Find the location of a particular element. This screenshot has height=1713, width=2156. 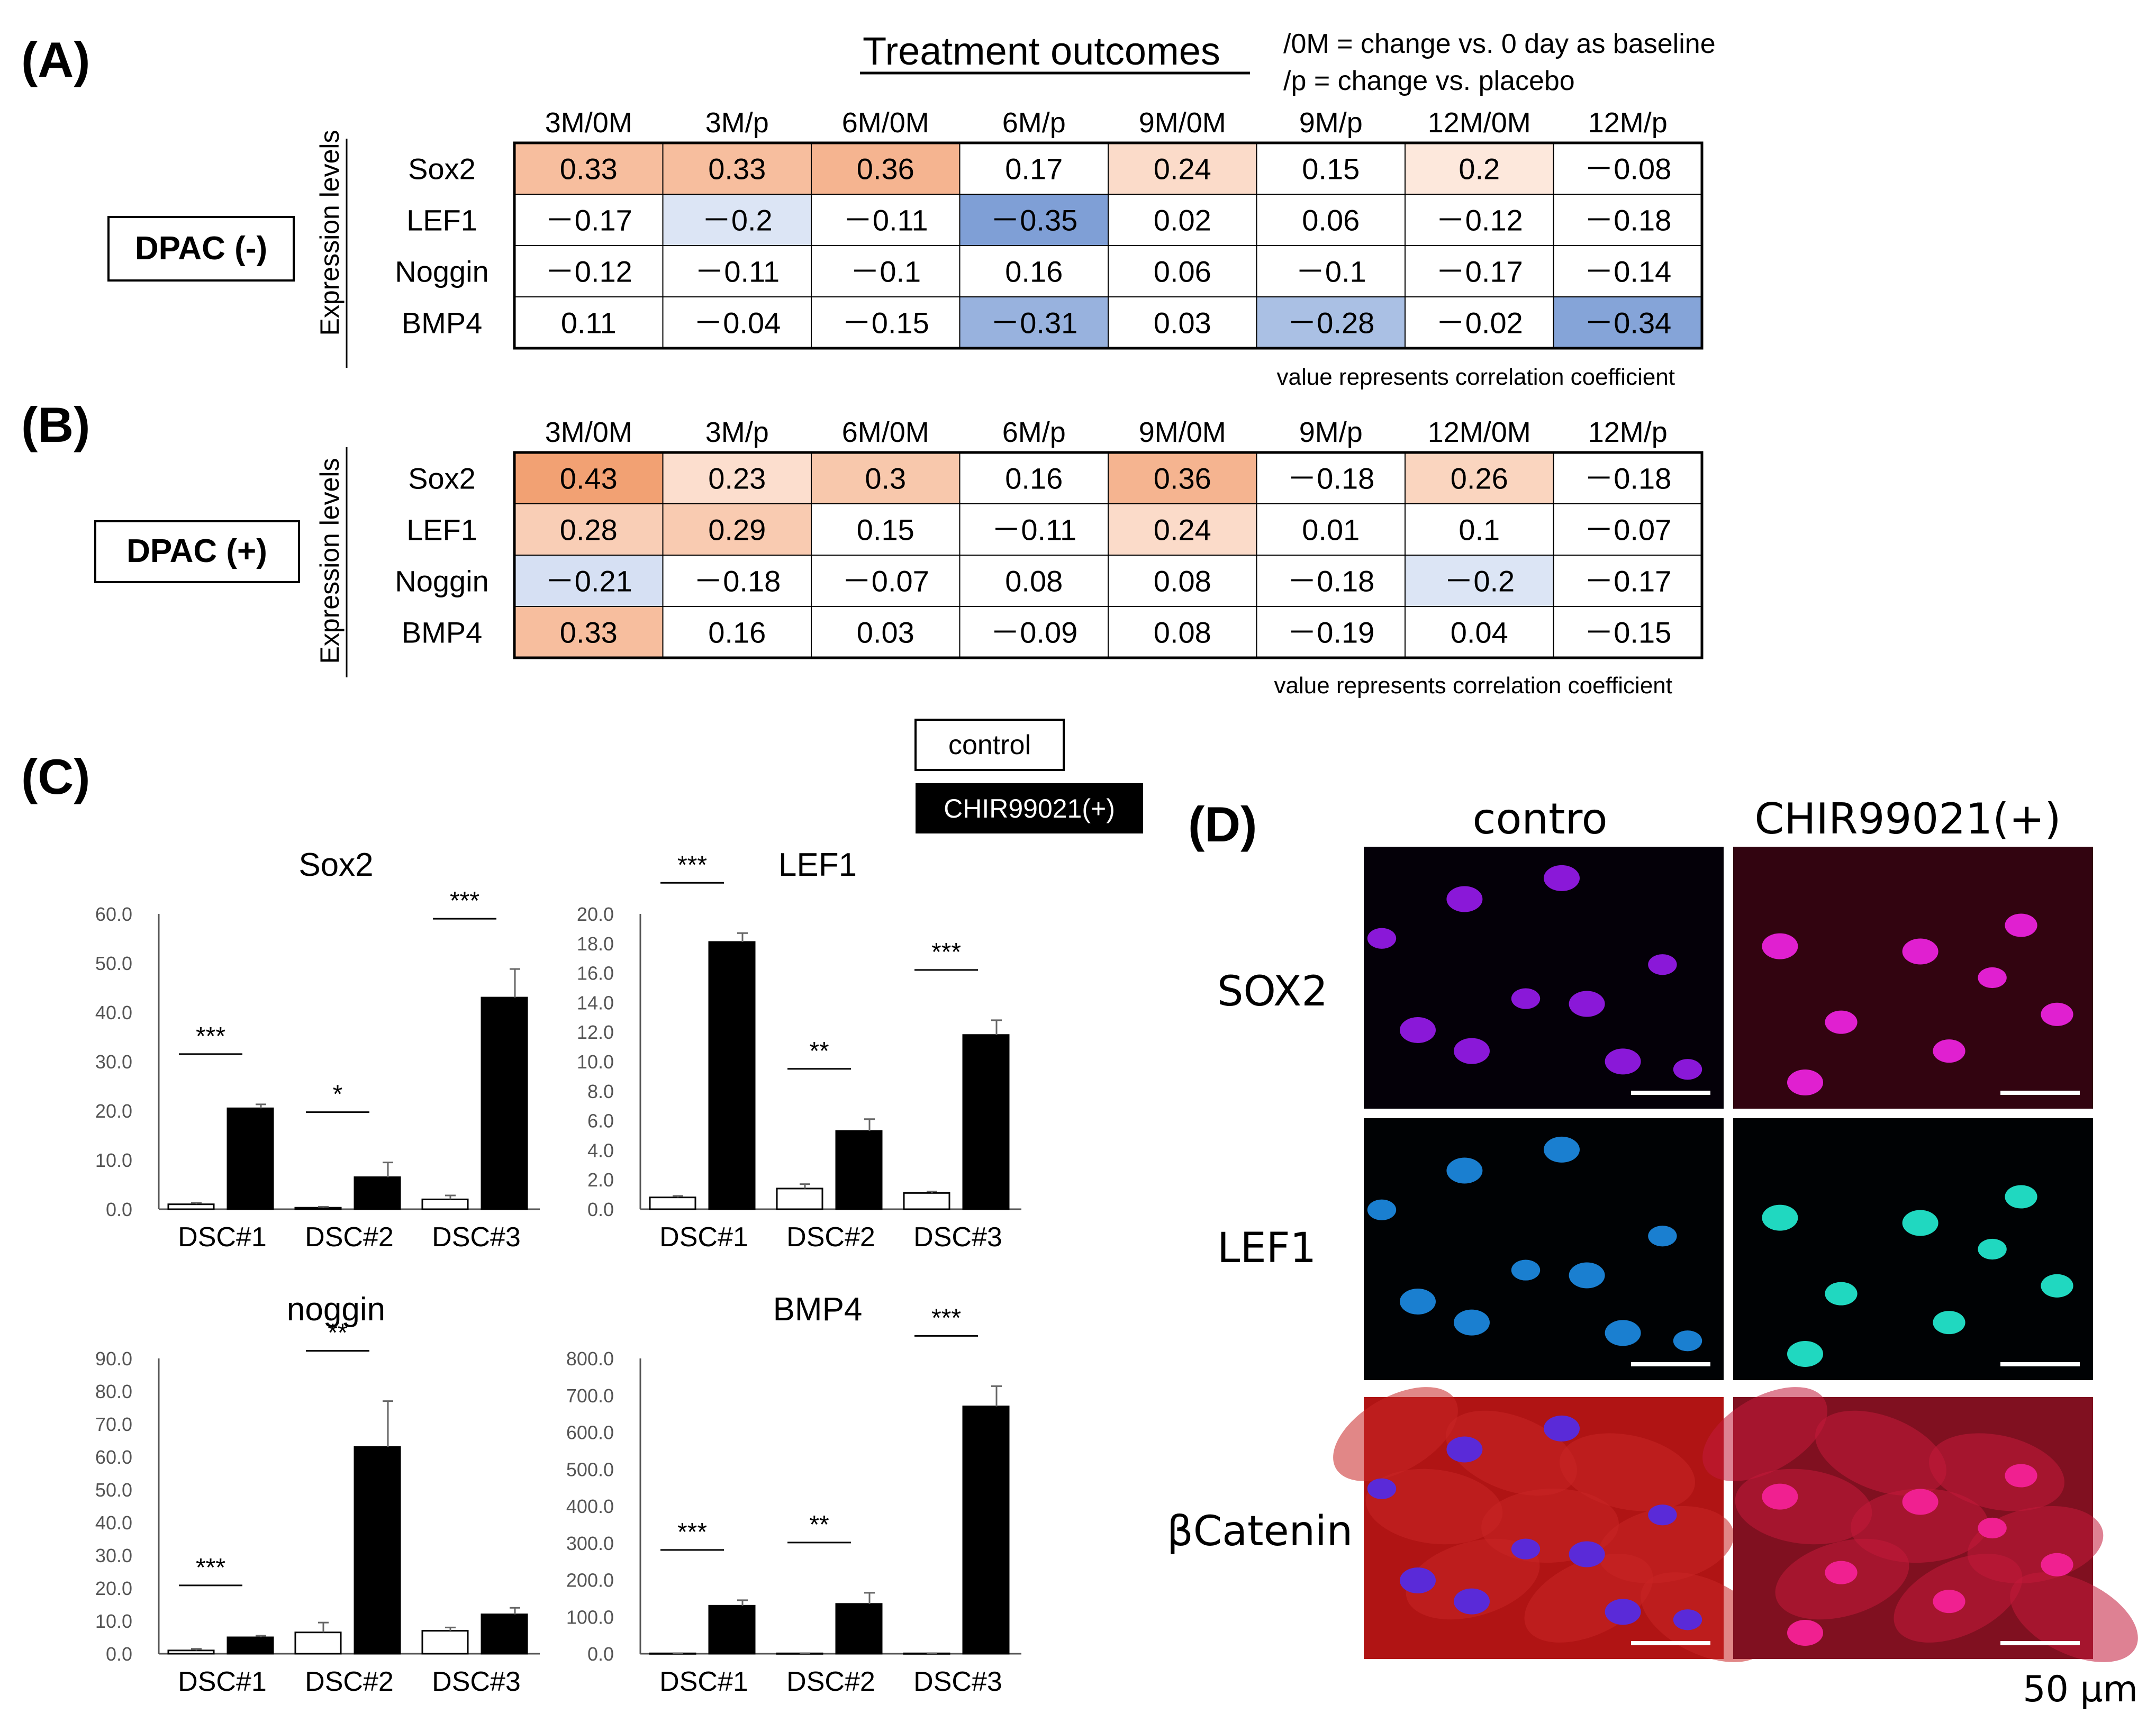

cell-value: －0.04 is located at coordinates (737, 323).